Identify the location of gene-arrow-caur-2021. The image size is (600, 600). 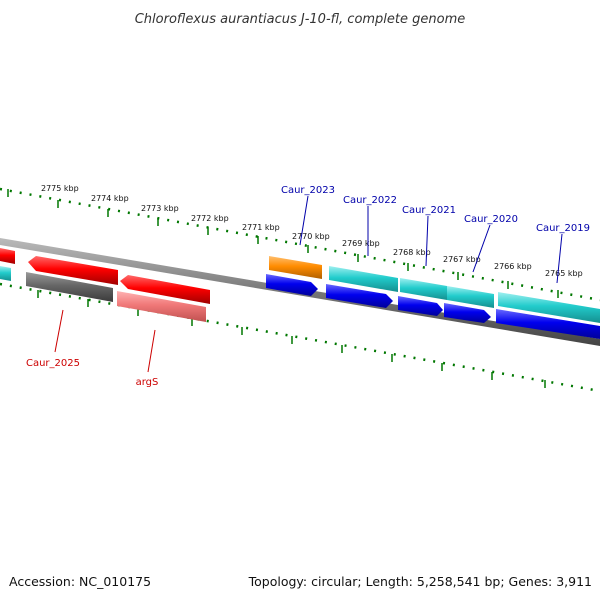
(423, 289).